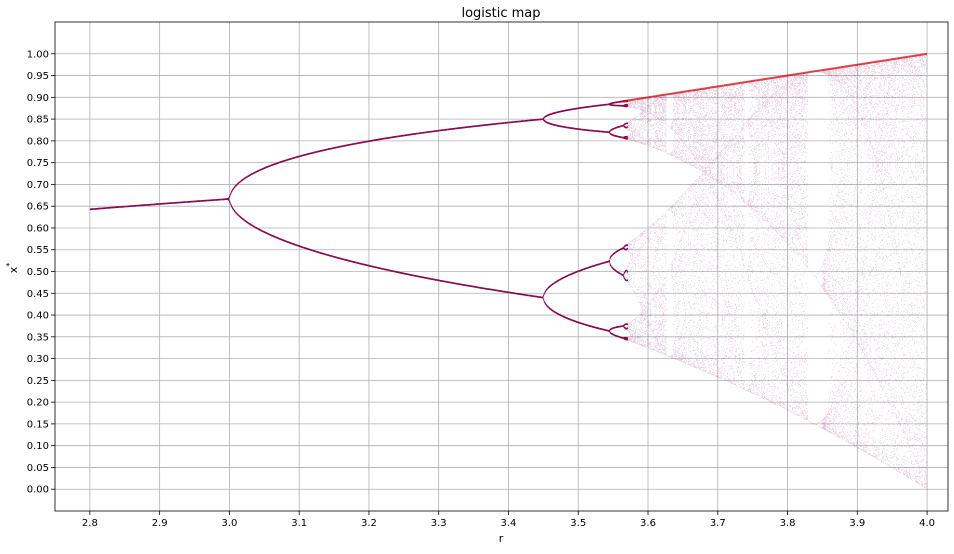 This screenshot has width=954, height=554. What do you see at coordinates (38, 381) in the screenshot?
I see `y-tick-label: 0.25` at bounding box center [38, 381].